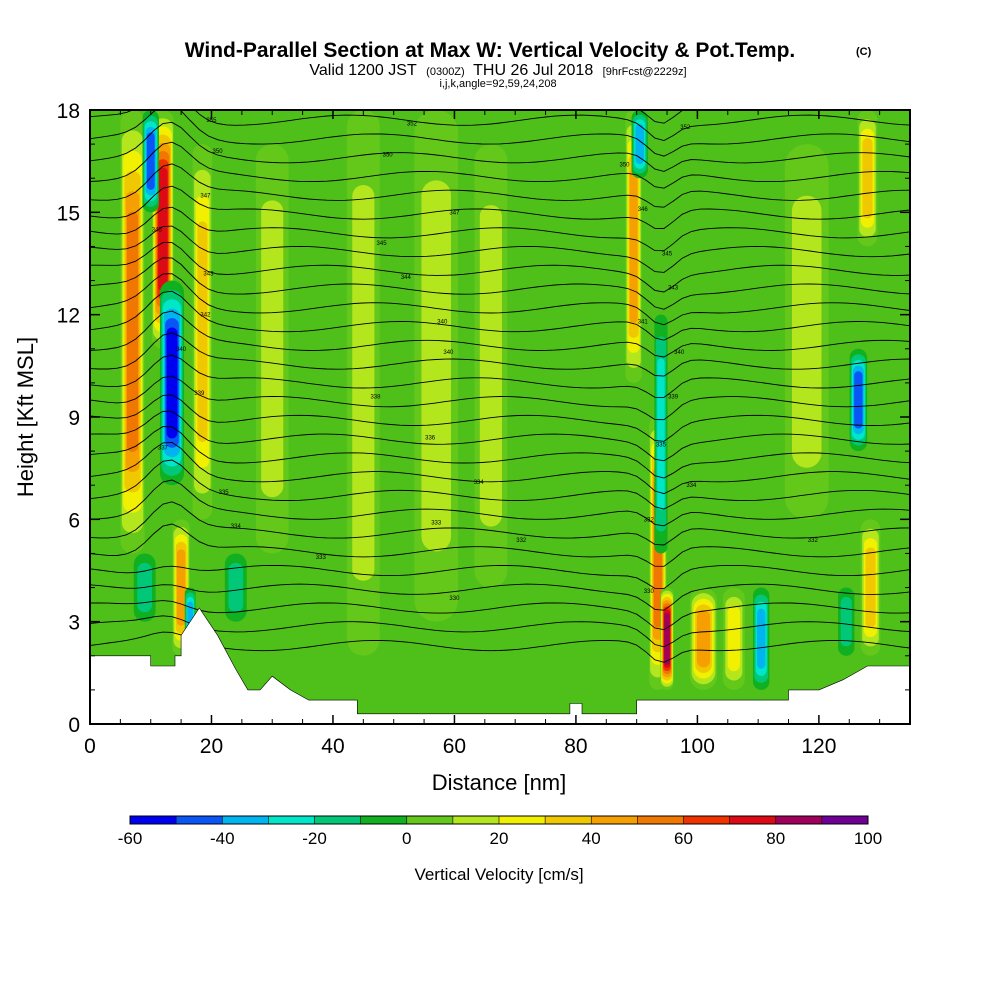  I want to click on y-tick-label: 15, so click(68, 213).